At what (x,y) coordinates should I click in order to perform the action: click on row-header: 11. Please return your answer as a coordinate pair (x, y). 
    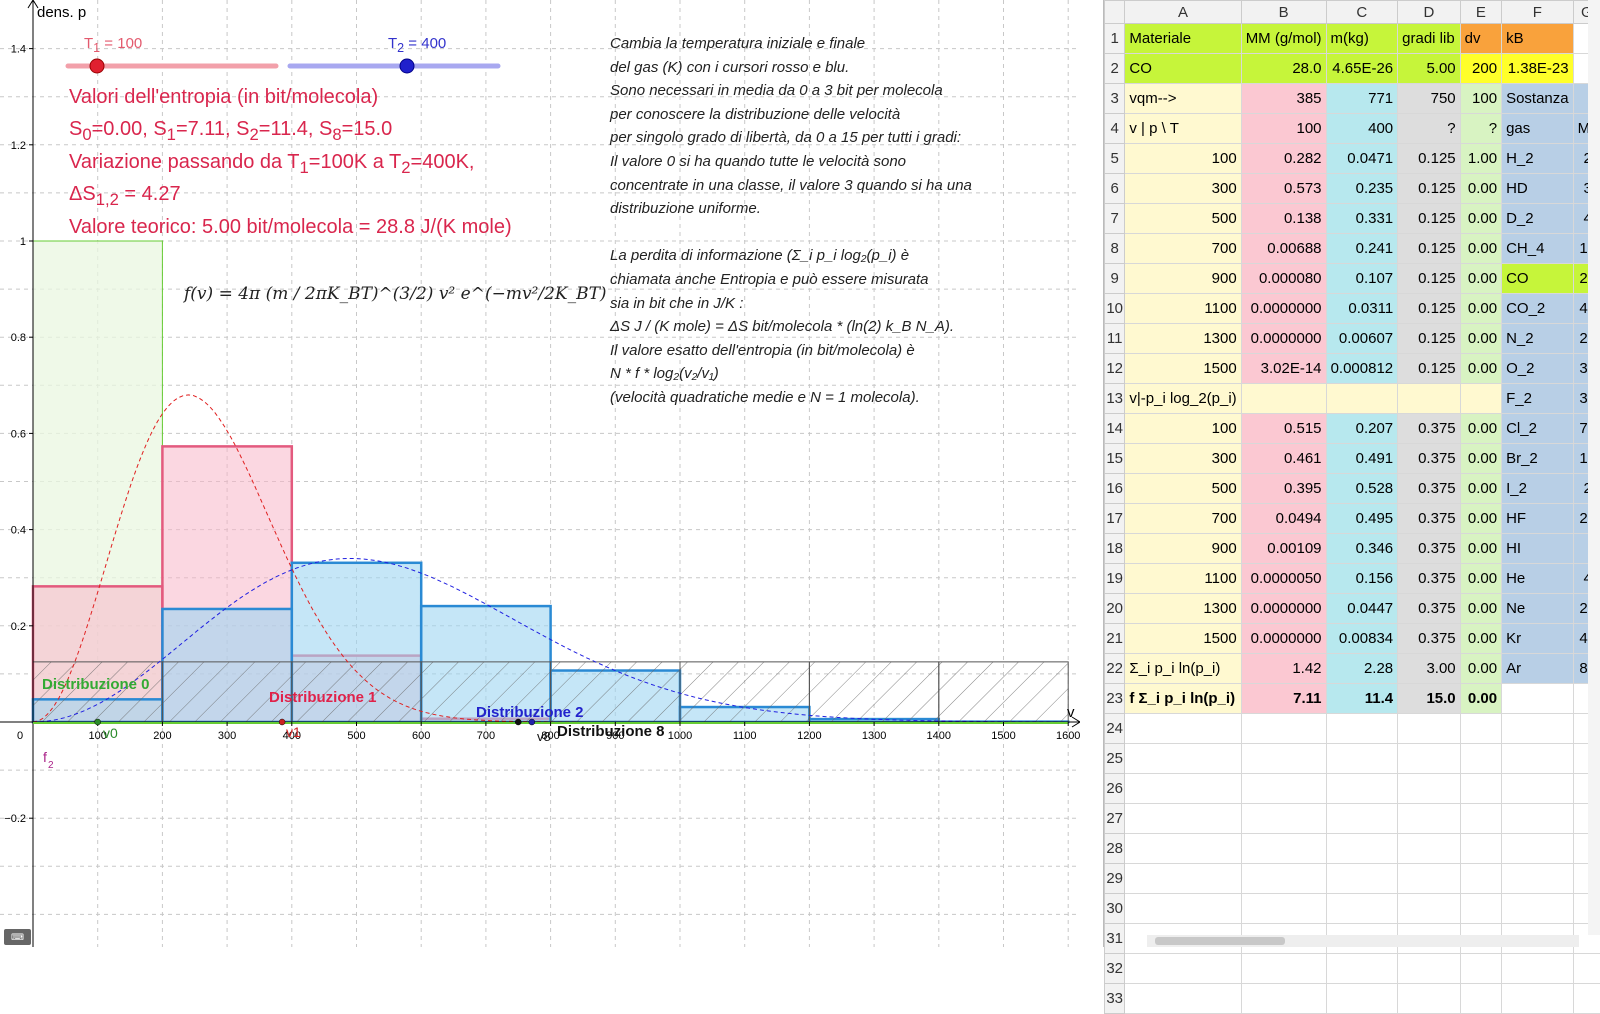
    Looking at the image, I should click on (1115, 339).